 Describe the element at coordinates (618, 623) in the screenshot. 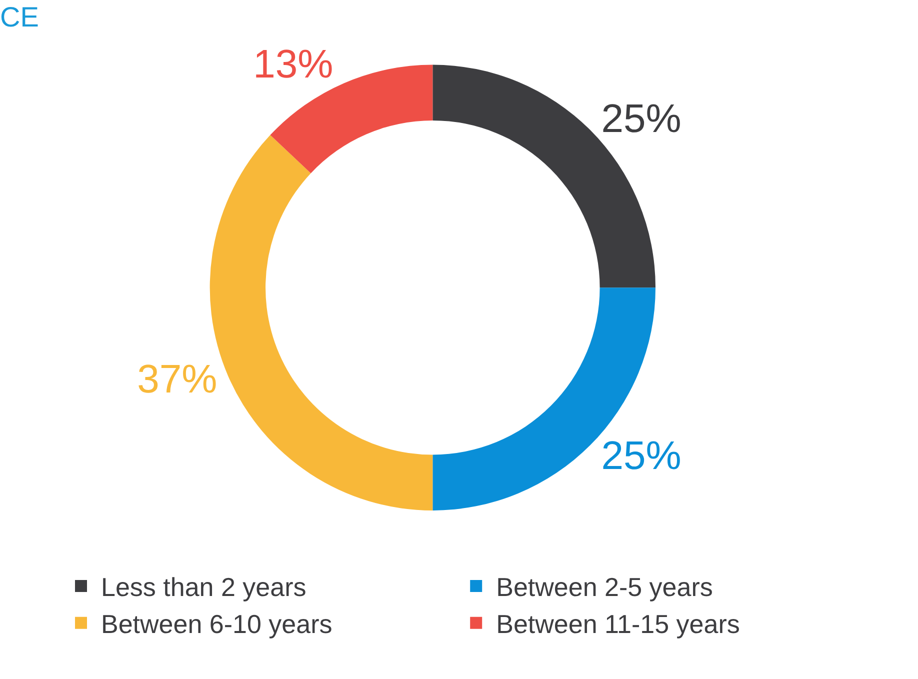

I see `legend-label: Between 11-15 years` at that location.